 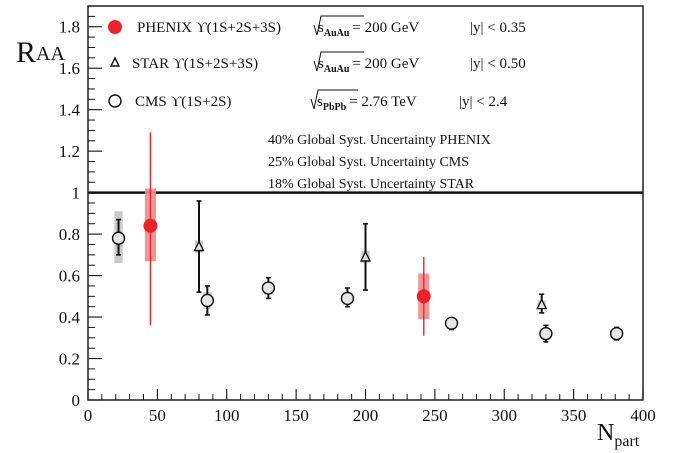 What do you see at coordinates (435, 415) in the screenshot?
I see `x-tick-label: 250` at bounding box center [435, 415].